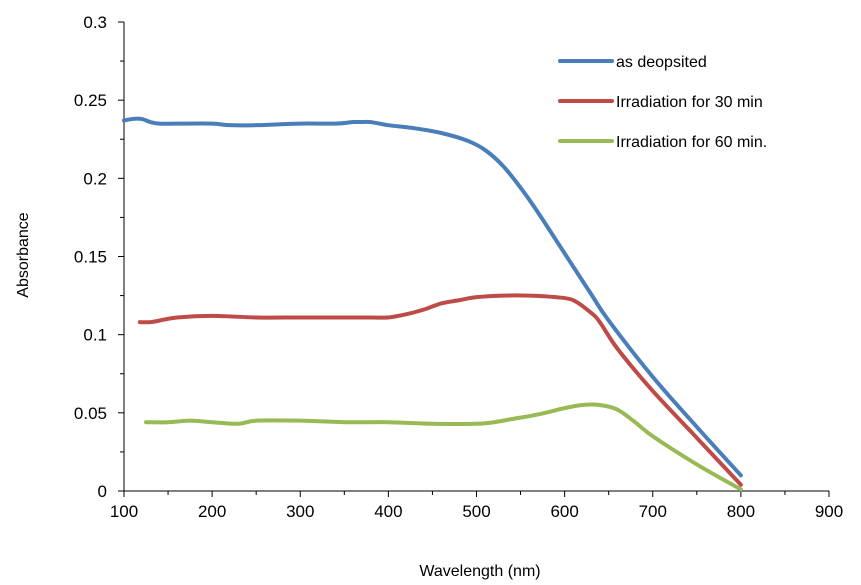 This screenshot has width=861, height=585. What do you see at coordinates (689, 102) in the screenshot?
I see `legend-label-irradiation-for-30-min: Irradiation for 30 min` at bounding box center [689, 102].